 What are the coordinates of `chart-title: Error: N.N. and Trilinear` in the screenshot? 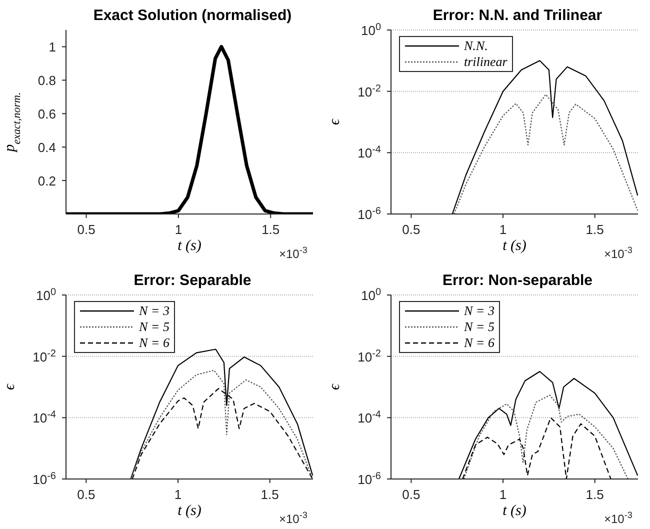 It's located at (517, 15).